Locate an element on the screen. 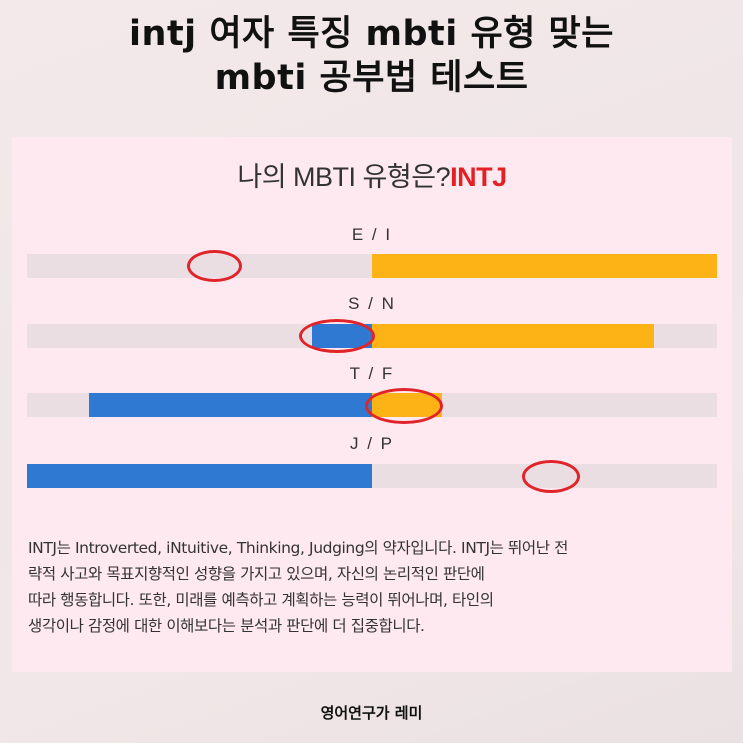 Image resolution: width=743 pixels, height=743 pixels. scale-fill-sn is located at coordinates (513, 336).